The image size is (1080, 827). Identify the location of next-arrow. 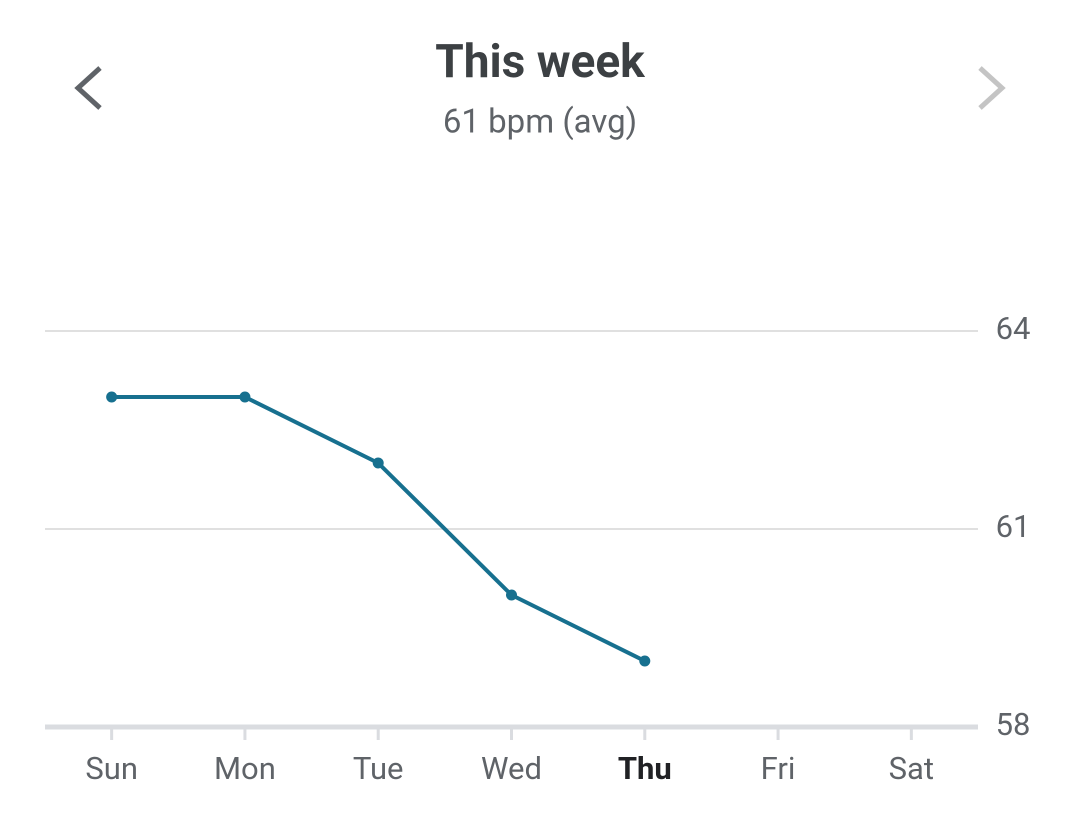
(992, 88).